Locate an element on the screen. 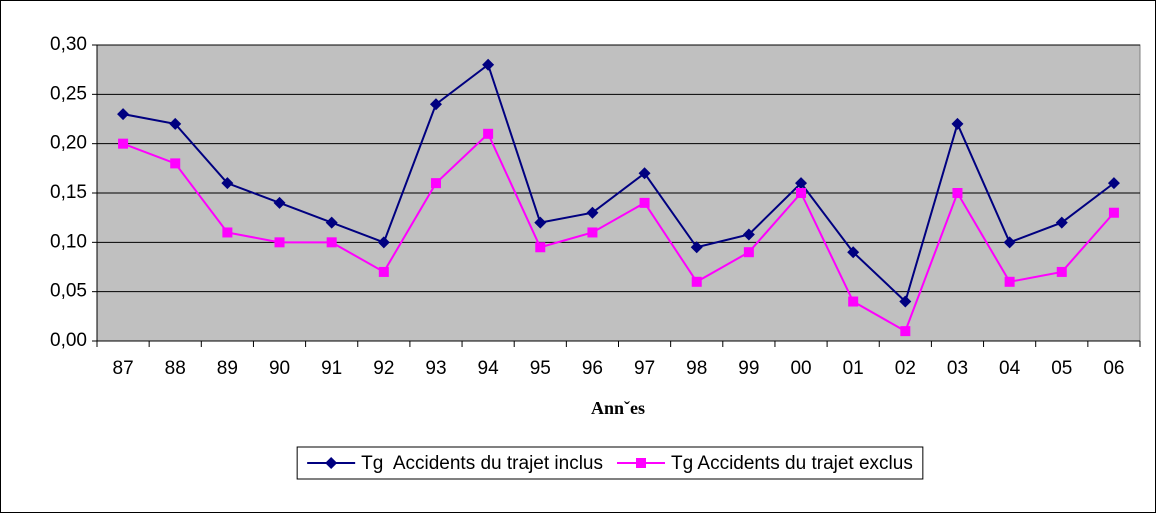  x-tick-label: 05 is located at coordinates (1061, 368).